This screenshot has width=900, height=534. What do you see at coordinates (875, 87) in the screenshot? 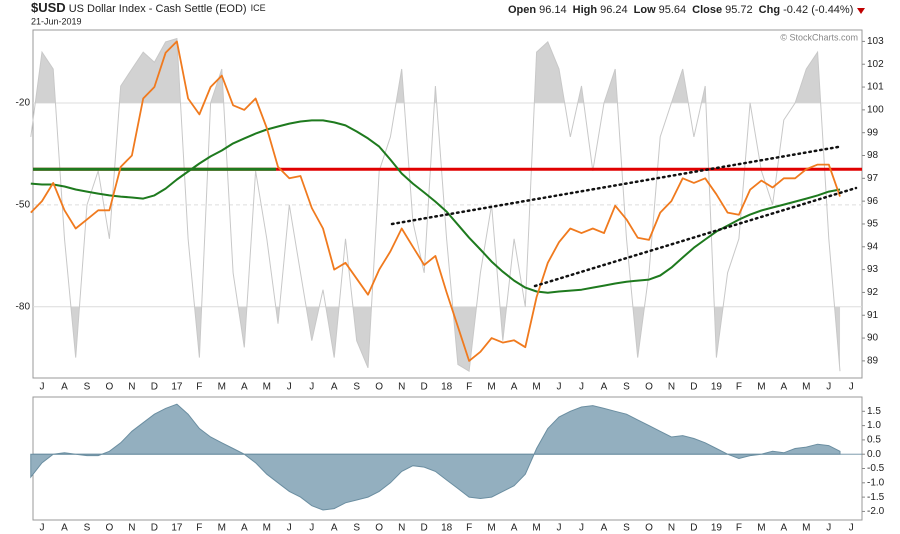
I see `y-tick-label: 101` at bounding box center [875, 87].